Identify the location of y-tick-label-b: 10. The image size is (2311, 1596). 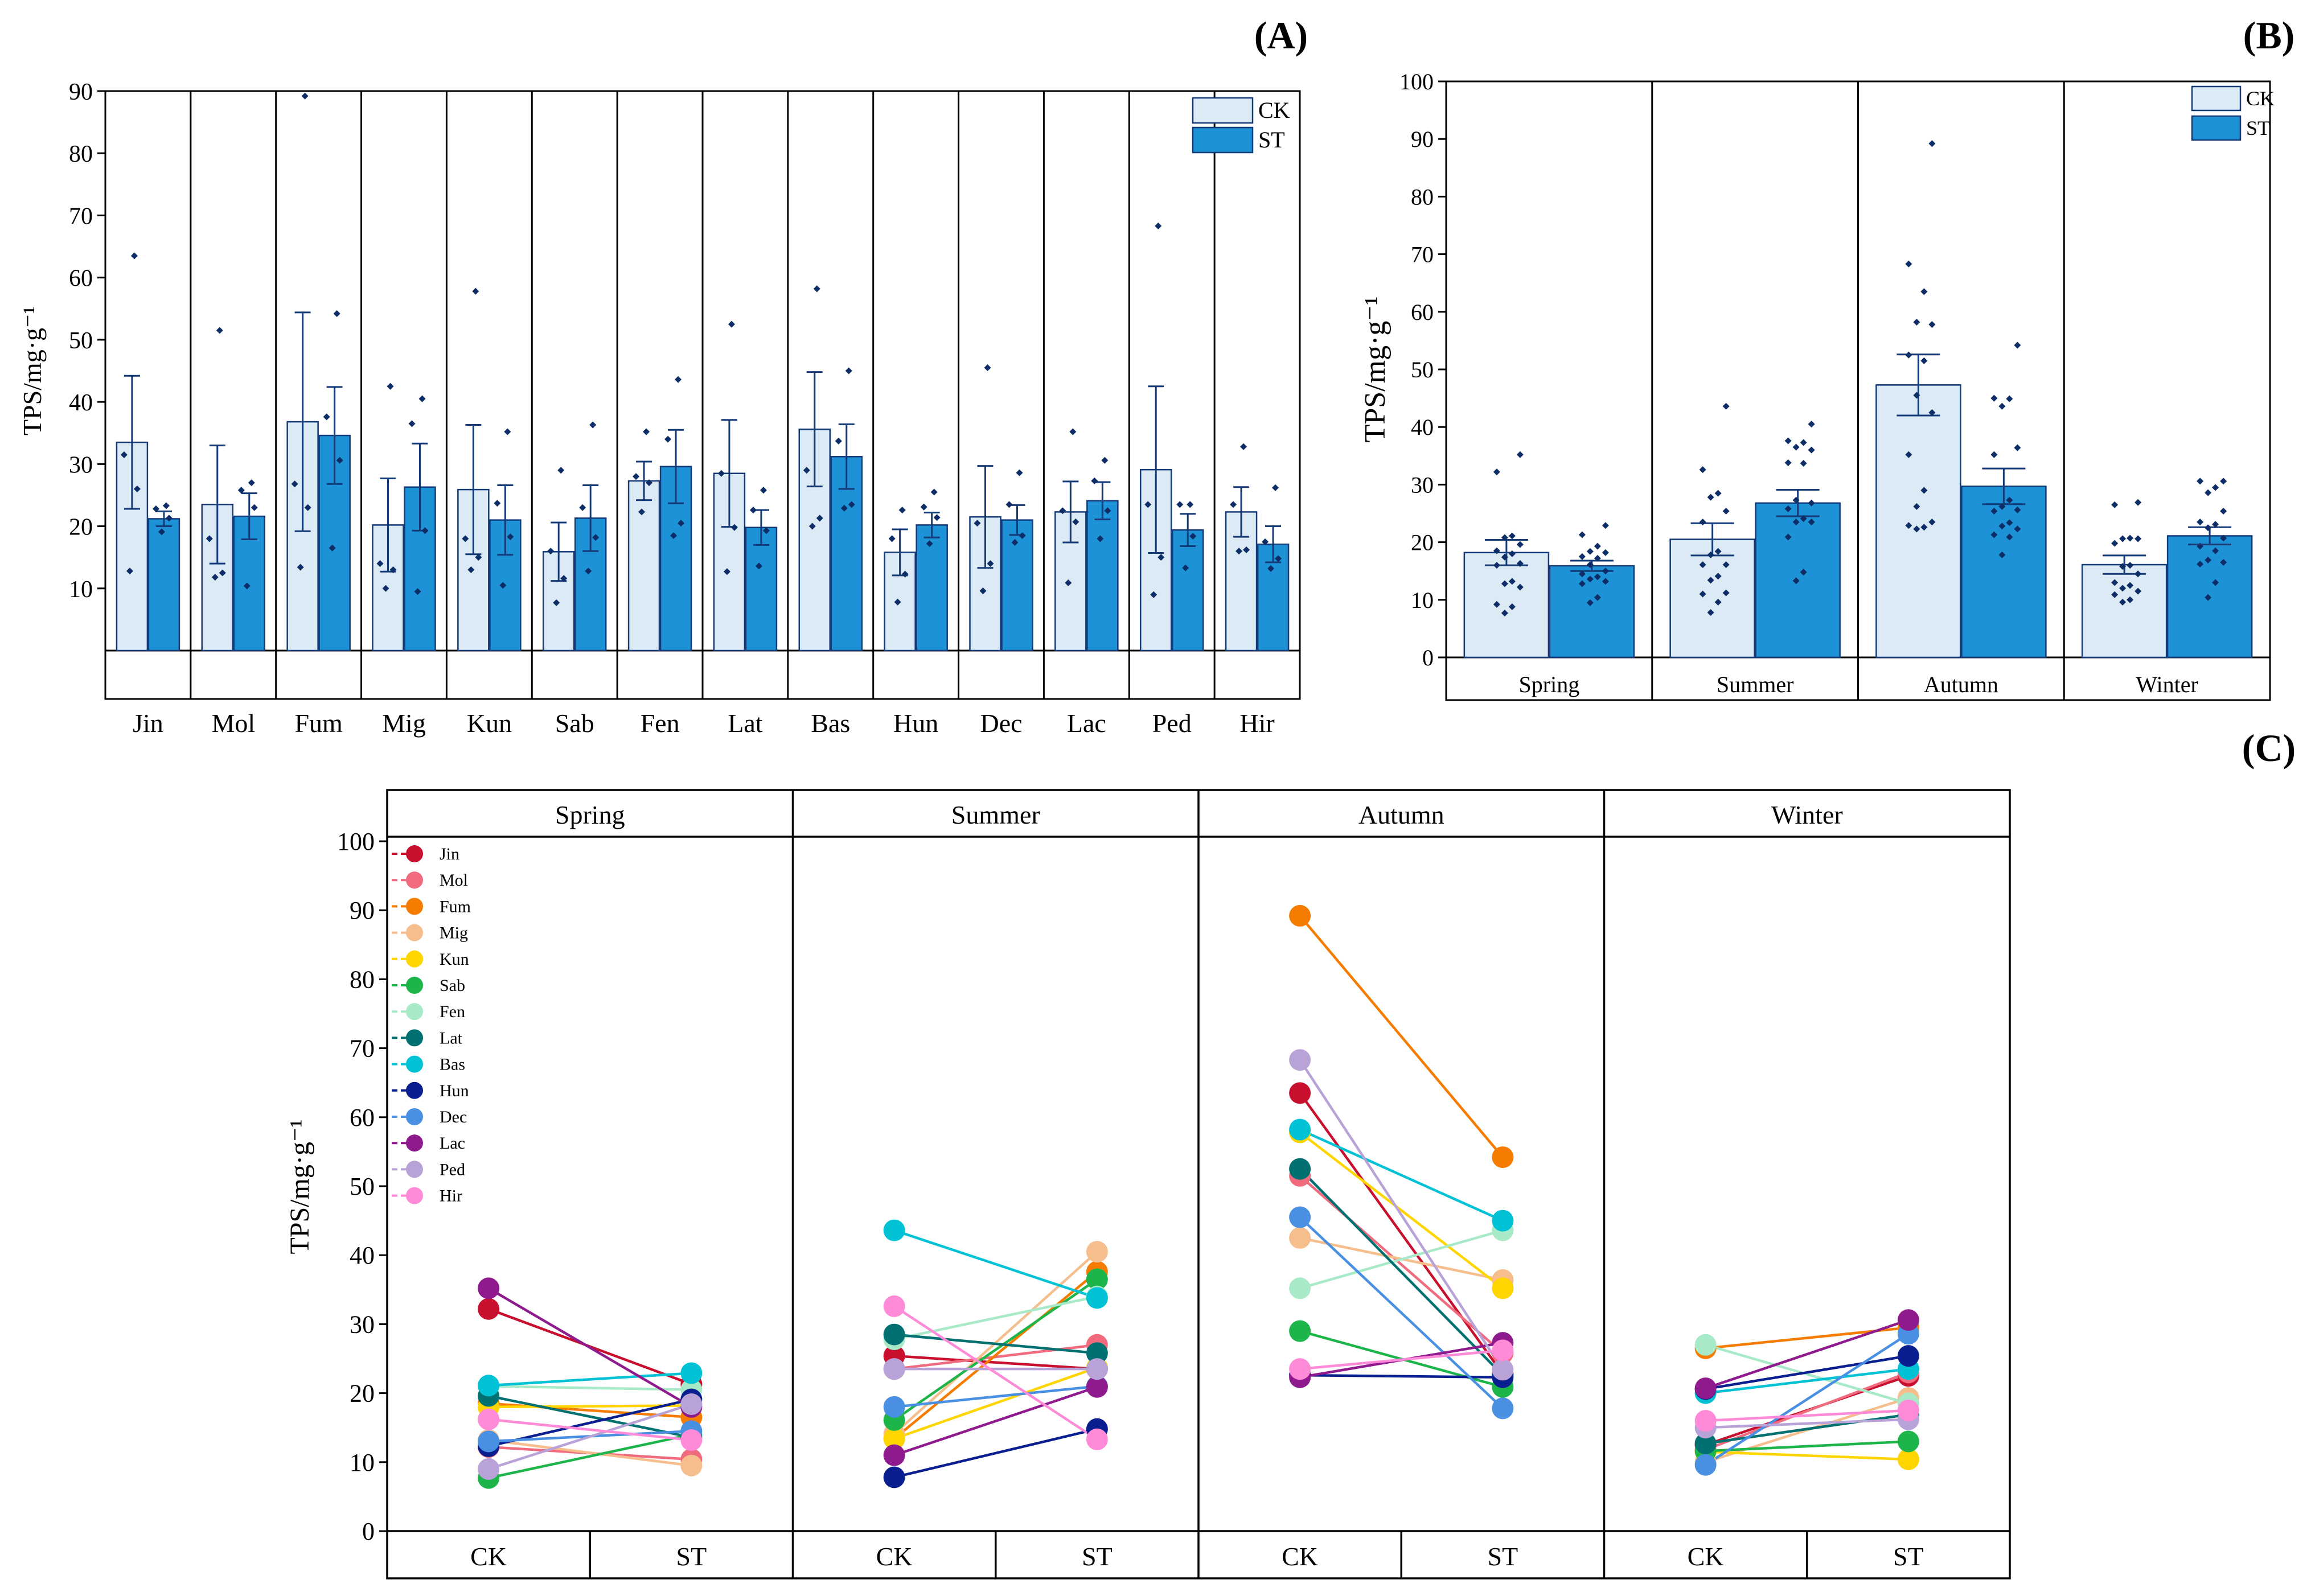
(1422, 600).